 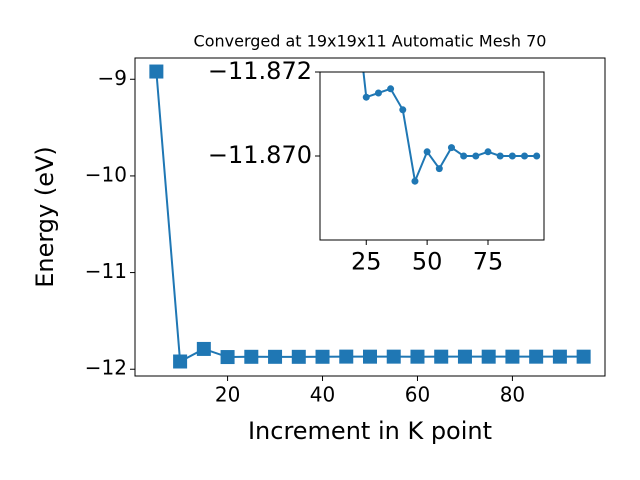 What do you see at coordinates (106, 368) in the screenshot?
I see `y-tick-label: −12` at bounding box center [106, 368].